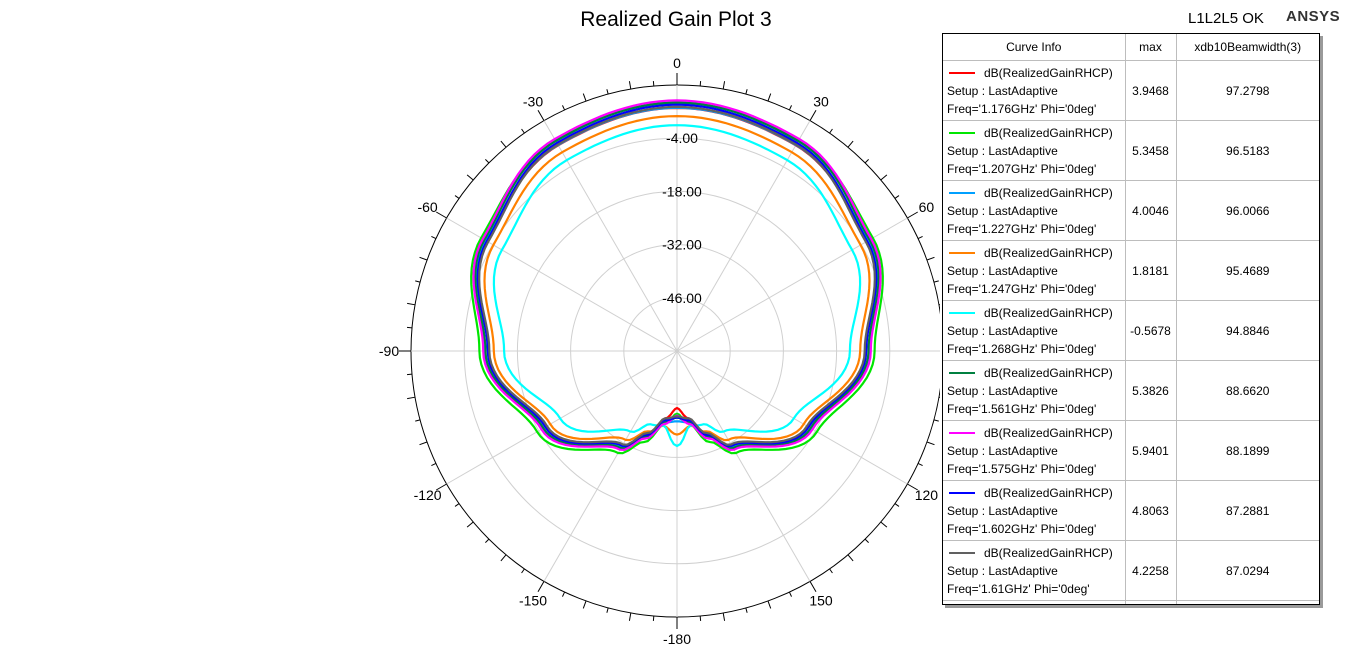  What do you see at coordinates (1022, 288) in the screenshot?
I see `curve-freq: Freq='1.247GHz' Phi='0deg'` at bounding box center [1022, 288].